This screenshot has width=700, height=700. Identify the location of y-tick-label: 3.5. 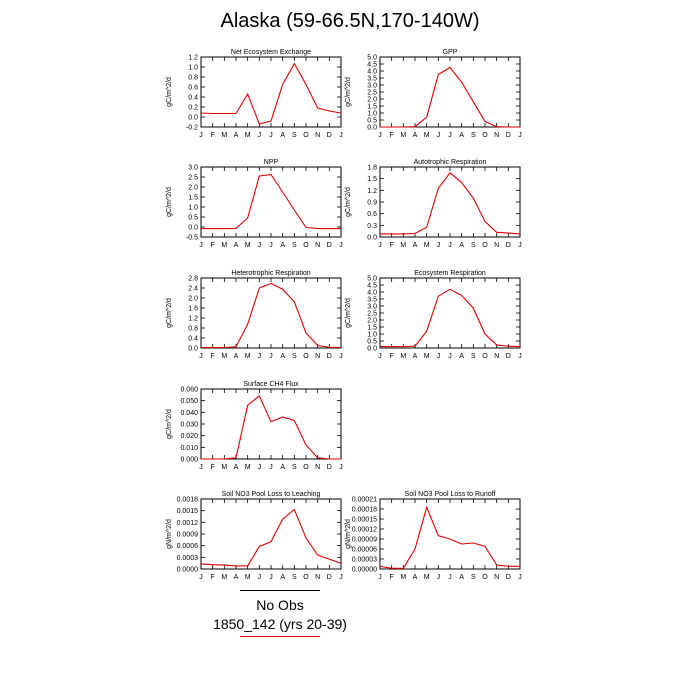
(372, 79).